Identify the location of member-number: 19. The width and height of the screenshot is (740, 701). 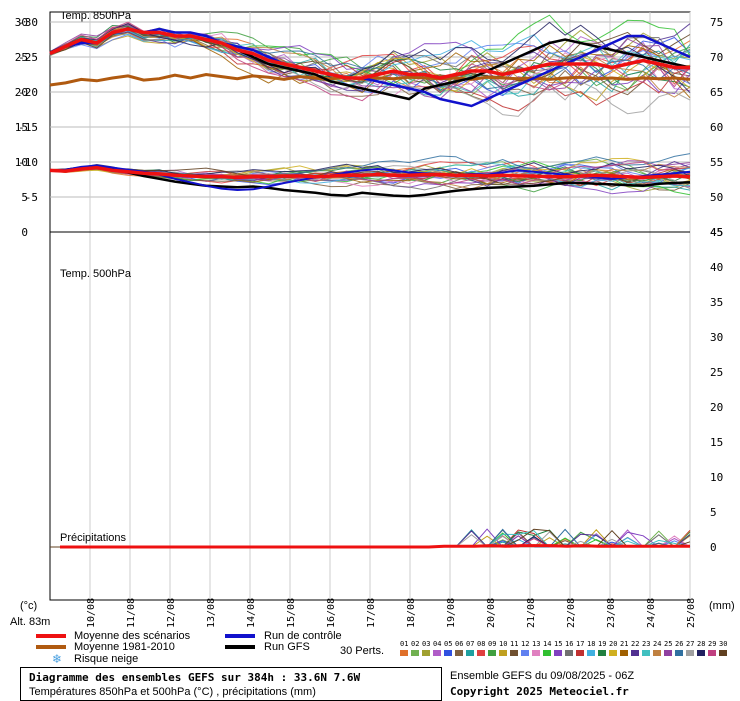
(602, 644).